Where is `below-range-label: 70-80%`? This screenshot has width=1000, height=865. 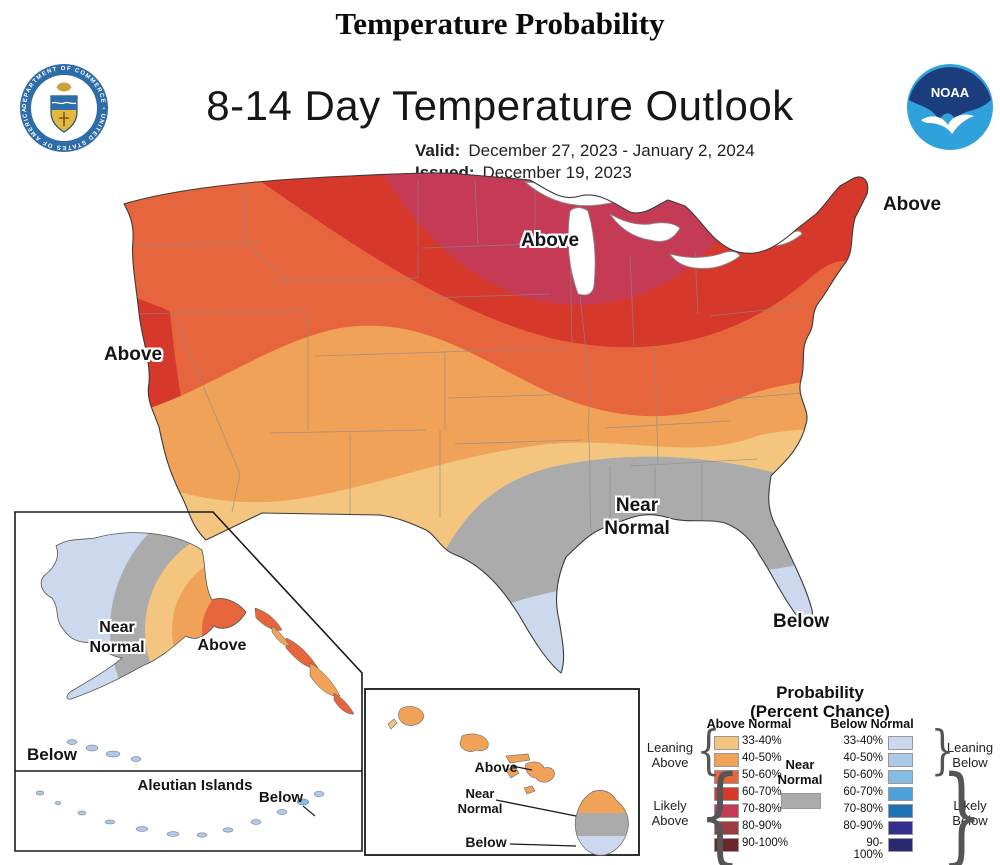 below-range-label: 70-80% is located at coordinates (863, 809).